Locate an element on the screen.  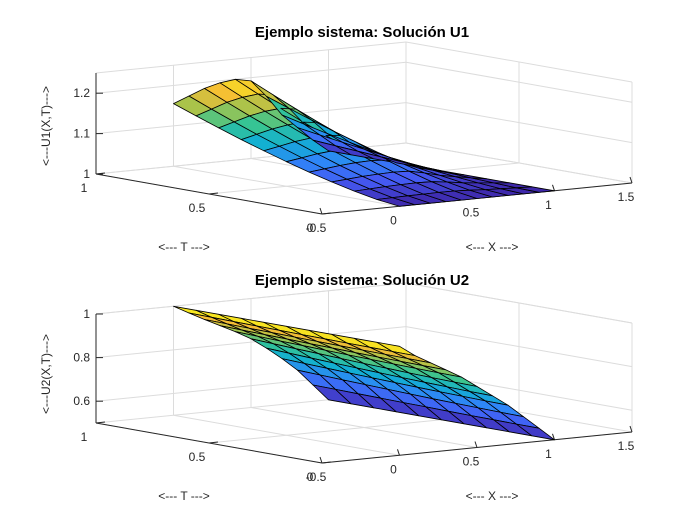
z-tick-label: 0.6 is located at coordinates (81, 401).